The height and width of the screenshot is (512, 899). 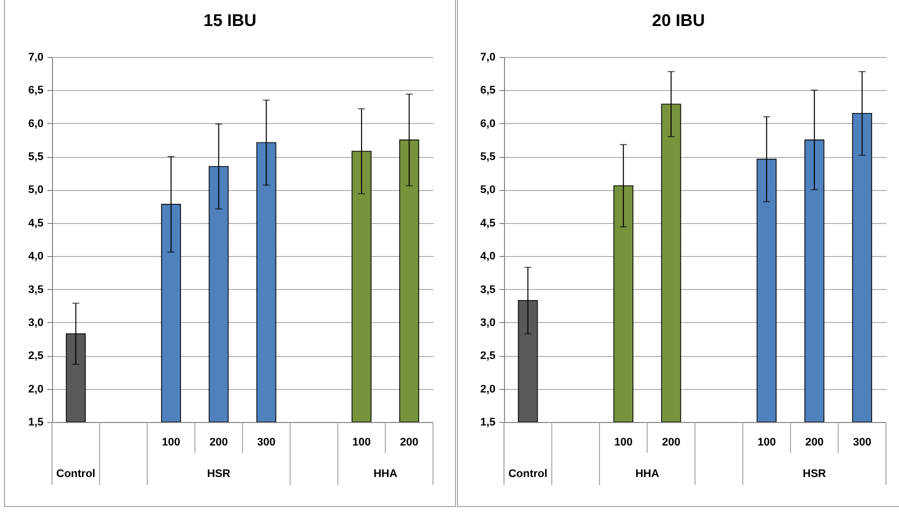 I want to click on chart-title: 20 IBU, so click(x=678, y=20).